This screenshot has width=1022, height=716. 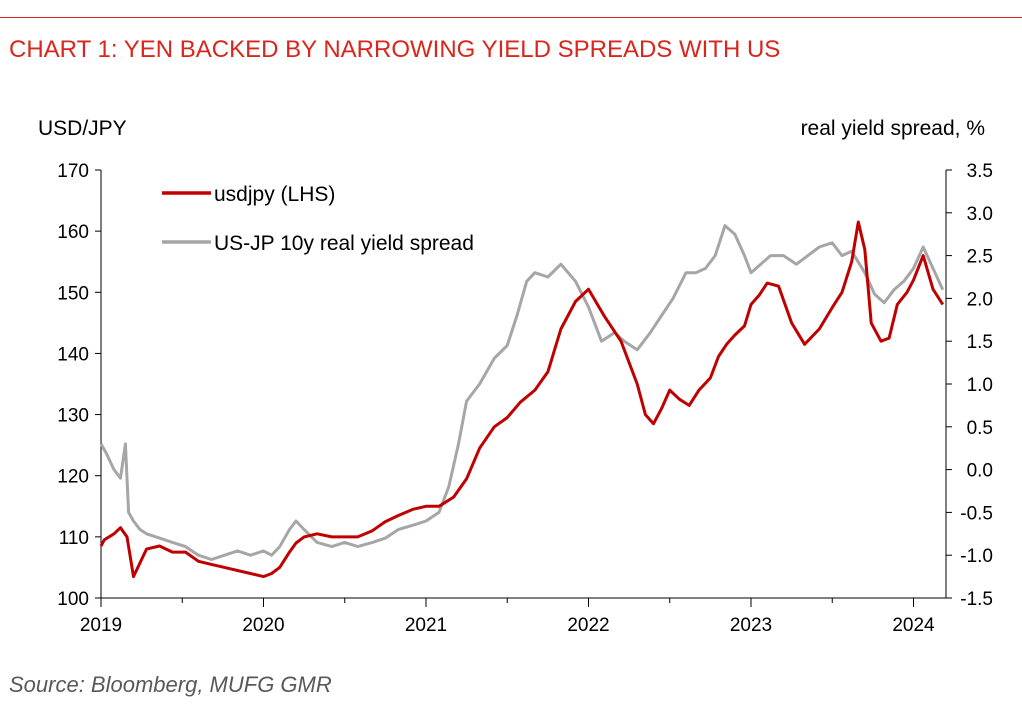 What do you see at coordinates (976, 556) in the screenshot?
I see `right-tick-label: -1.0` at bounding box center [976, 556].